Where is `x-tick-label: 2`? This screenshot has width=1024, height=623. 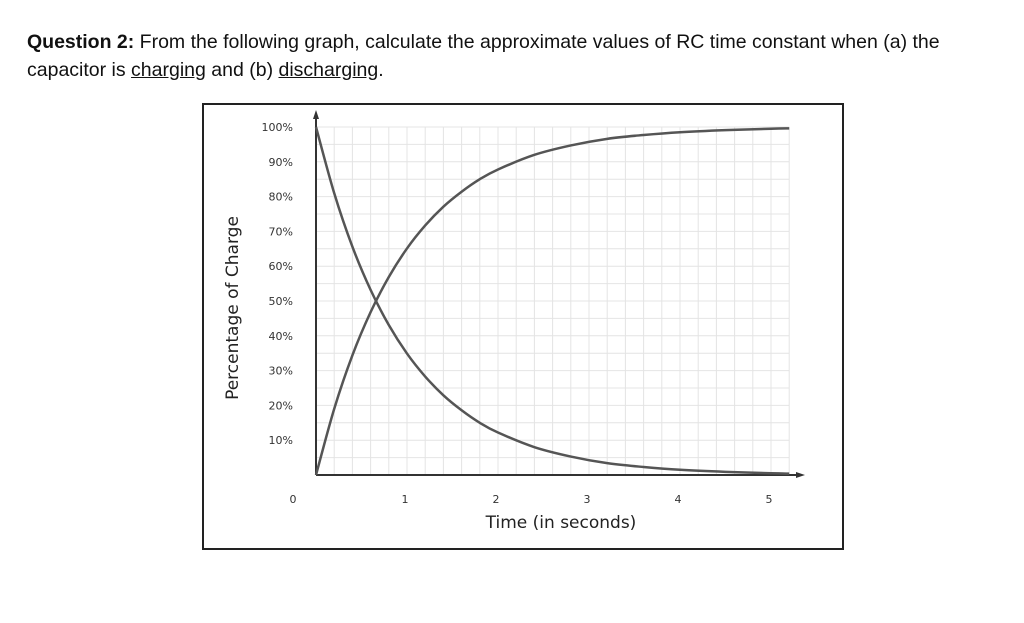 x-tick-label: 2 is located at coordinates (496, 499).